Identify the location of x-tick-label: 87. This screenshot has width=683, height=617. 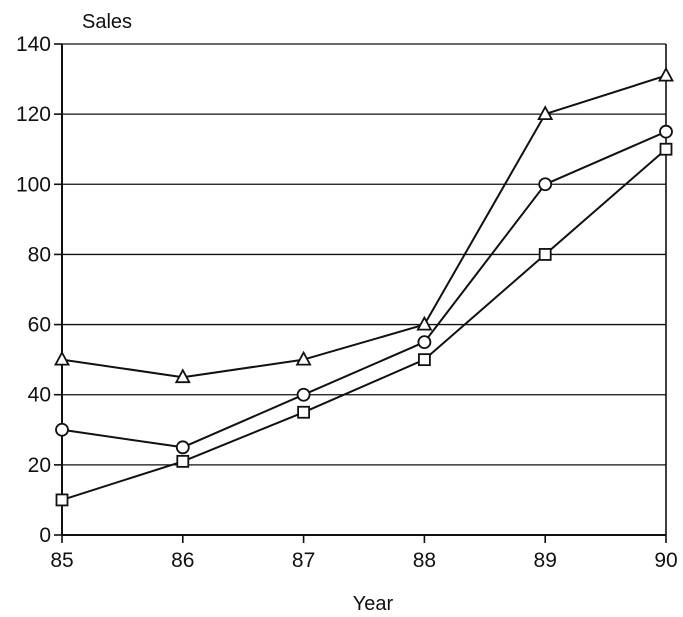
(303, 560).